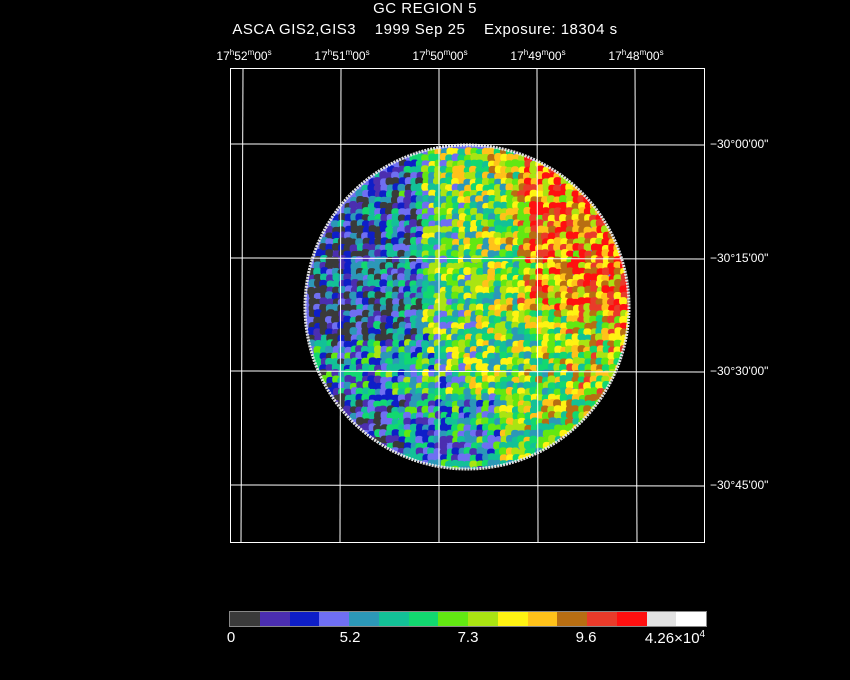 The height and width of the screenshot is (680, 850). What do you see at coordinates (675, 638) in the screenshot?
I see `colorbar-max-label: 4.26×104` at bounding box center [675, 638].